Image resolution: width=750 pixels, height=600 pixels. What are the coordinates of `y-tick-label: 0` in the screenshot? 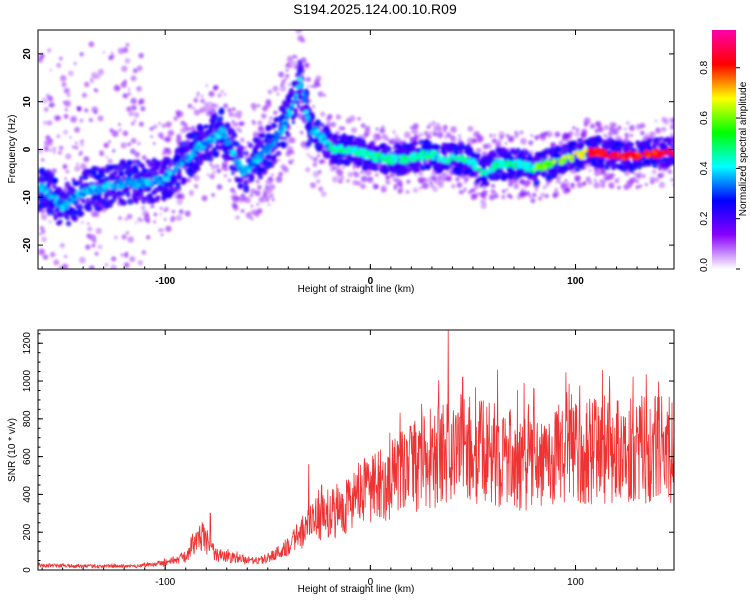 It's located at (27, 570).